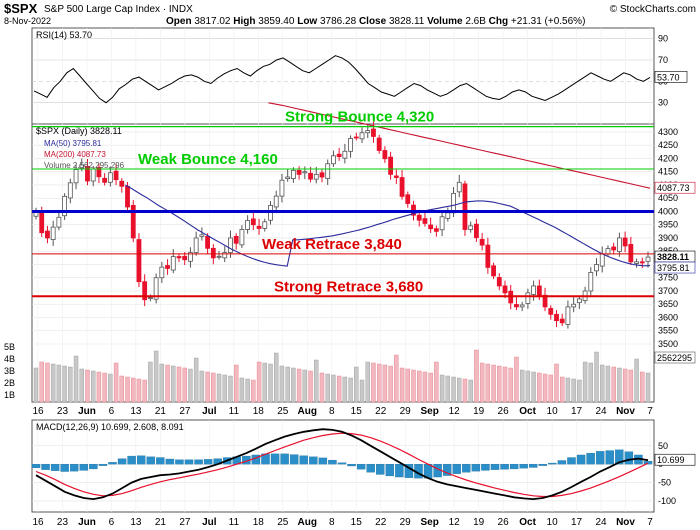  What do you see at coordinates (663, 103) in the screenshot?
I see `rsi-tick-label: 30` at bounding box center [663, 103].